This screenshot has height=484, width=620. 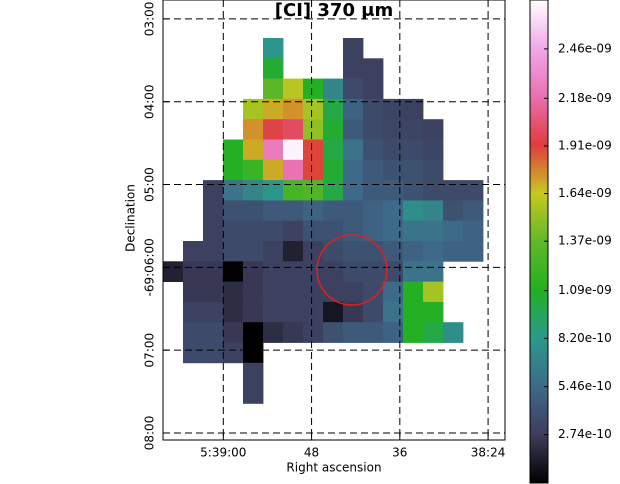 I want to click on x-axis-label: Right ascension, so click(x=333, y=468).